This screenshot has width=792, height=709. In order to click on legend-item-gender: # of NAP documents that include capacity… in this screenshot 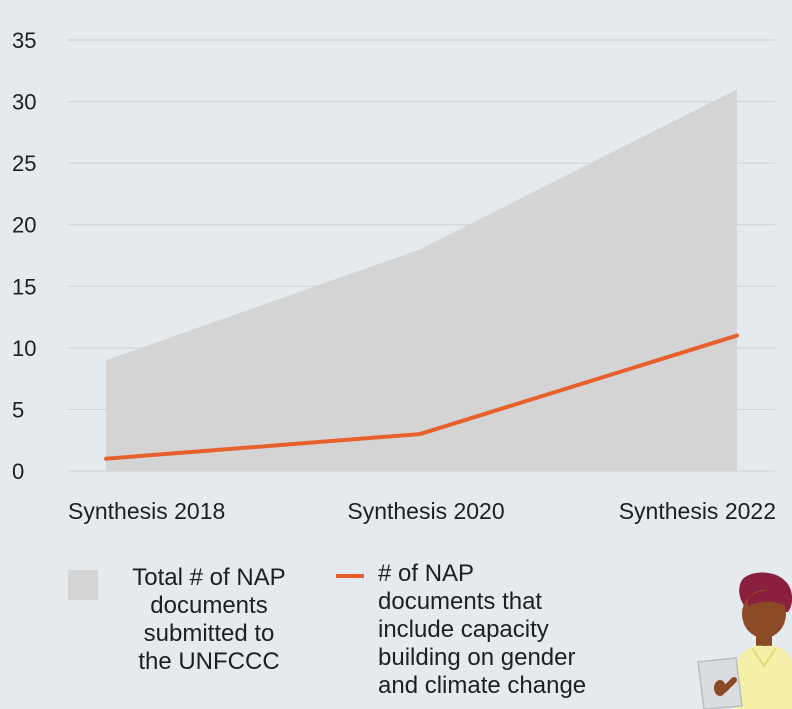, I will do `click(487, 630)`.